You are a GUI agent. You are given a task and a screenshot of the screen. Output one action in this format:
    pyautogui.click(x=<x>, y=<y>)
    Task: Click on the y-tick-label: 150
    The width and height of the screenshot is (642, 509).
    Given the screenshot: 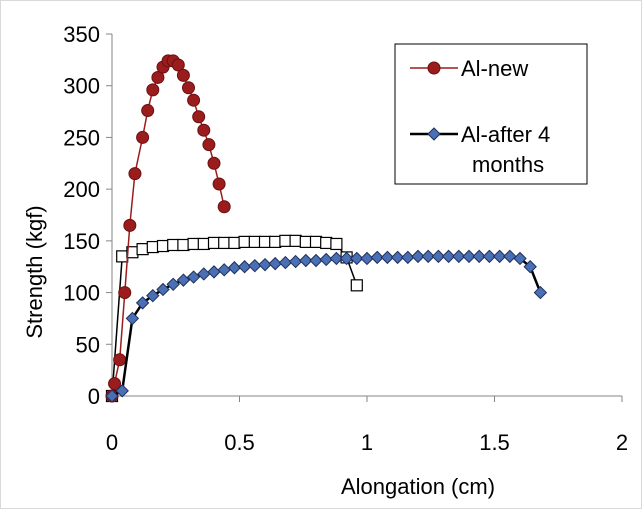 What is the action you would take?
    pyautogui.click(x=81, y=241)
    